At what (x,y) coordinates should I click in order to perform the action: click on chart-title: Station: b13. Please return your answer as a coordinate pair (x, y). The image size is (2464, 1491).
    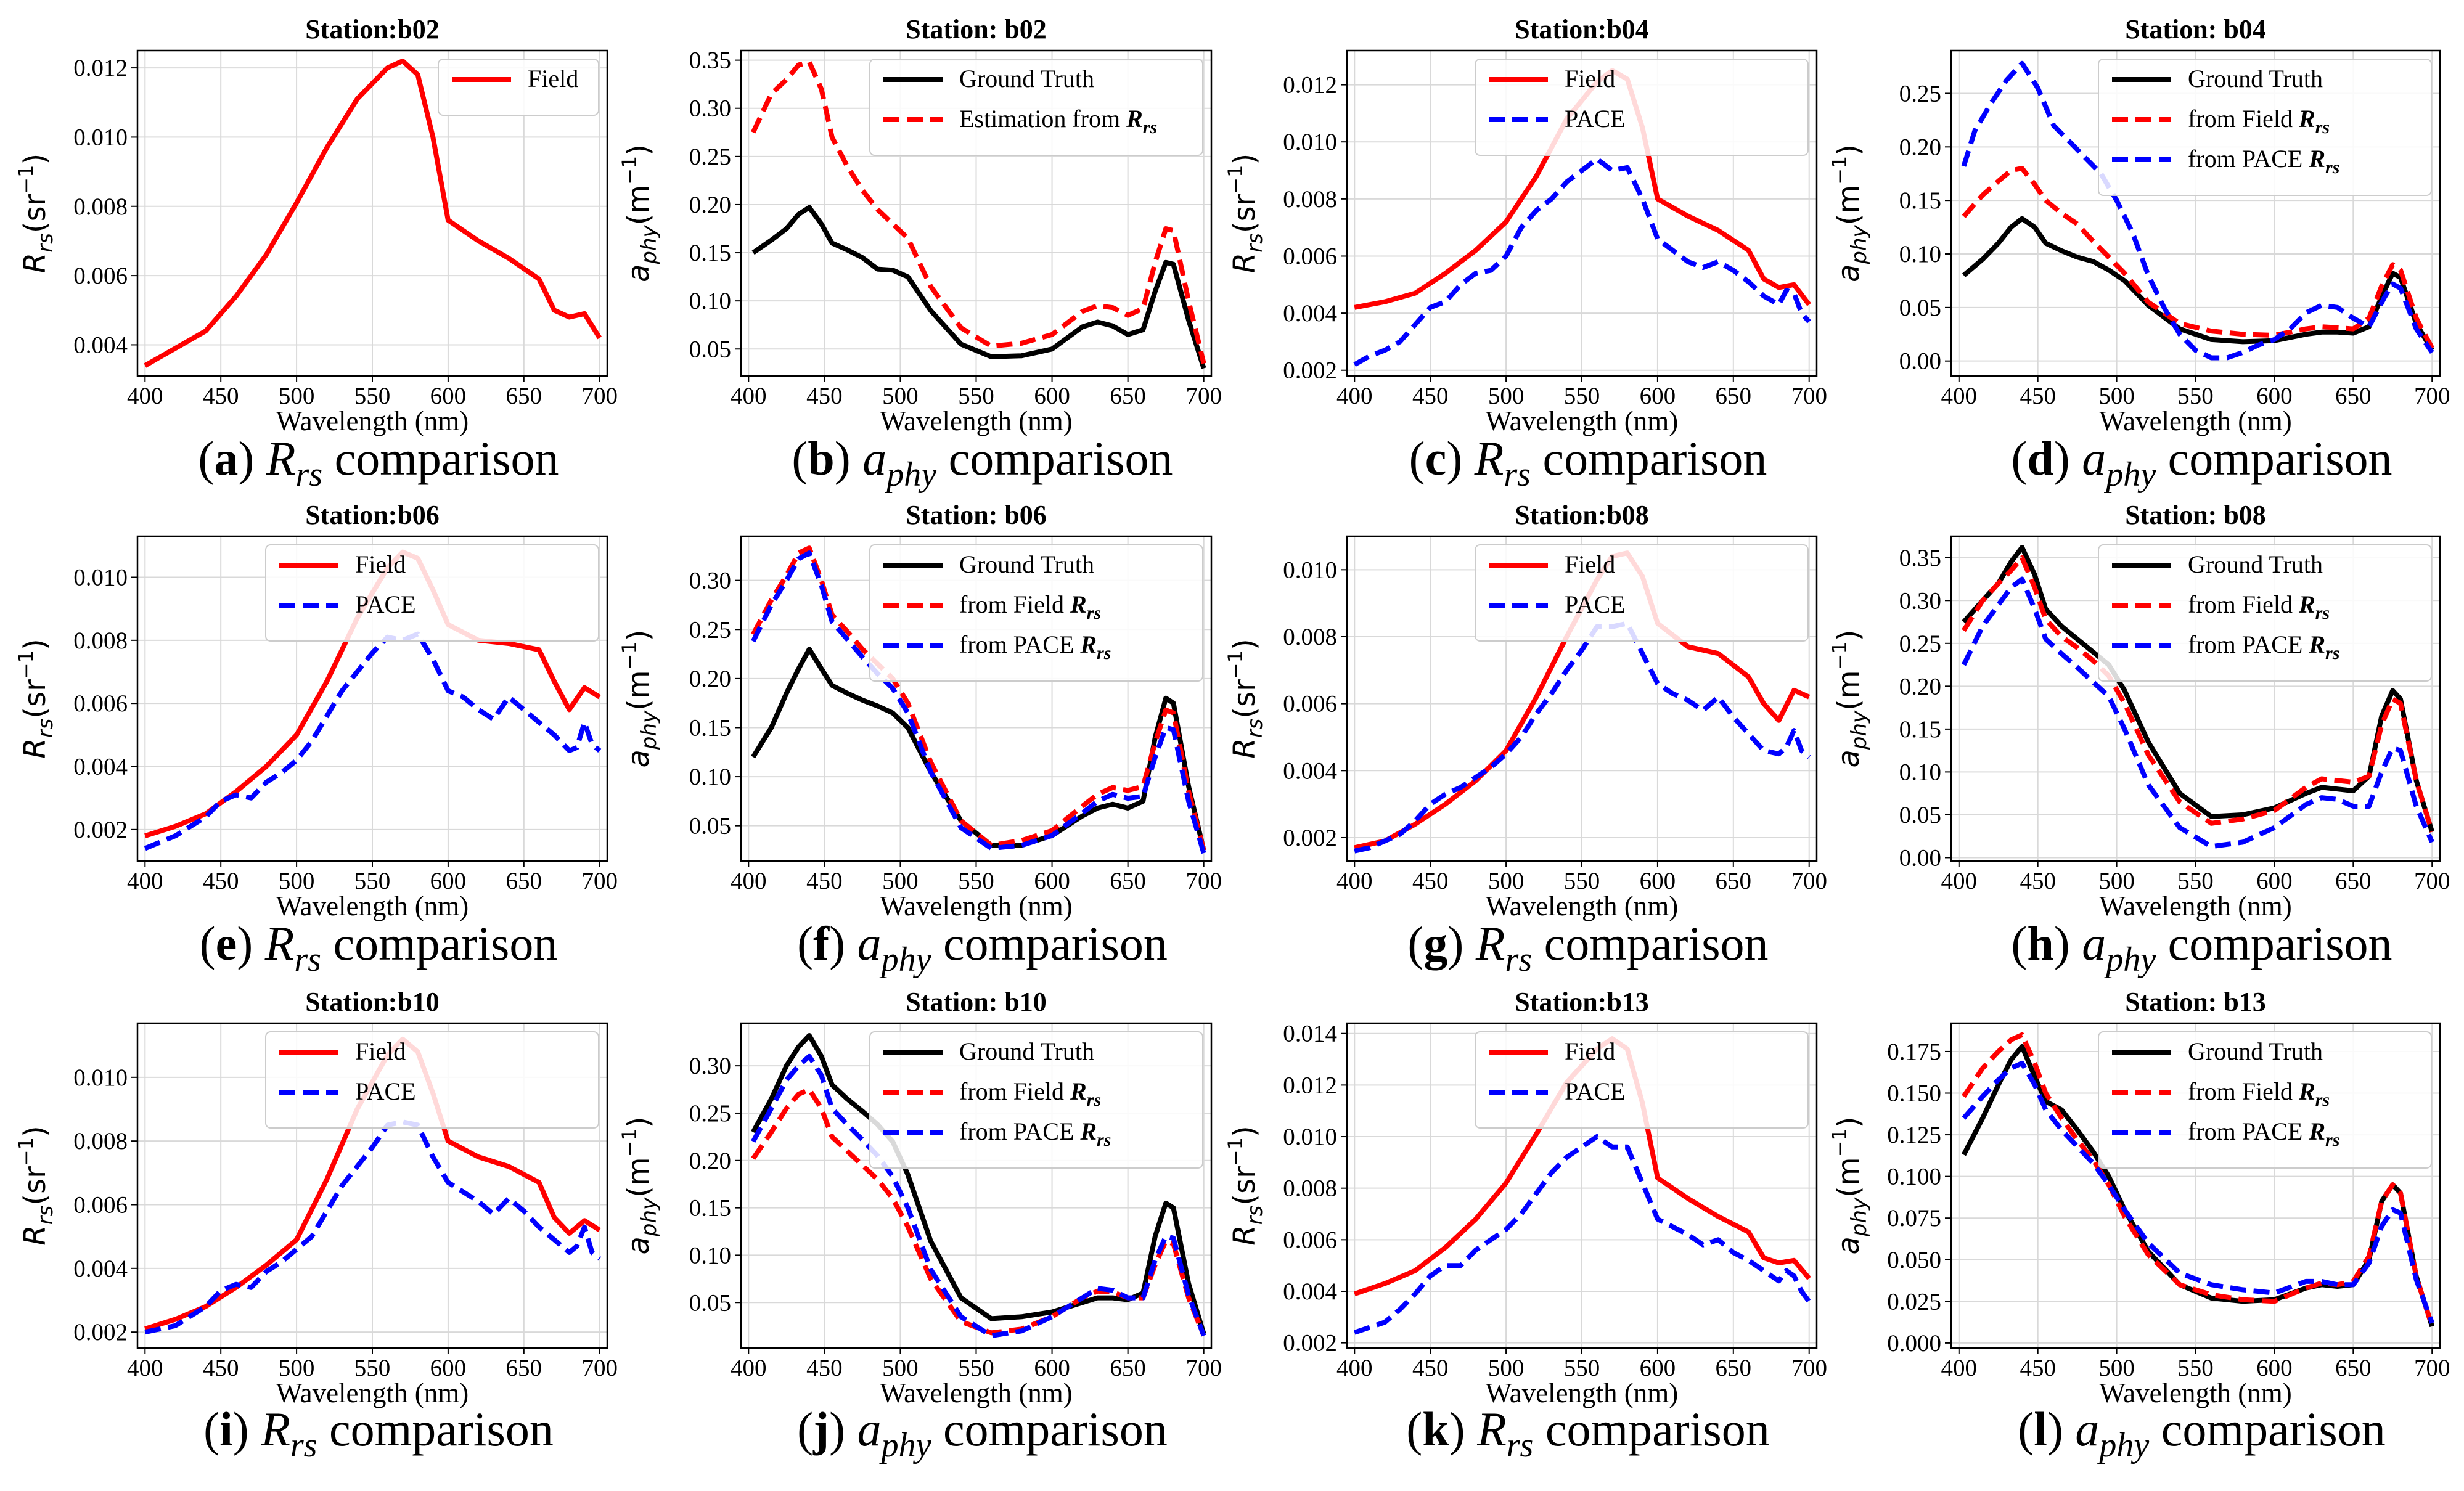
    Looking at the image, I should click on (2195, 1002).